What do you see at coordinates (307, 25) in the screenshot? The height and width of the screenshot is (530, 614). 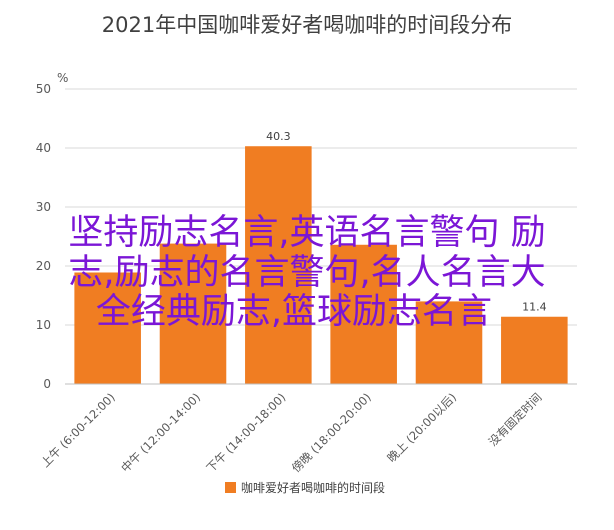 I see `chart-title: 2021年中国咖啡爱好者喝咖啡的时间段分布` at bounding box center [307, 25].